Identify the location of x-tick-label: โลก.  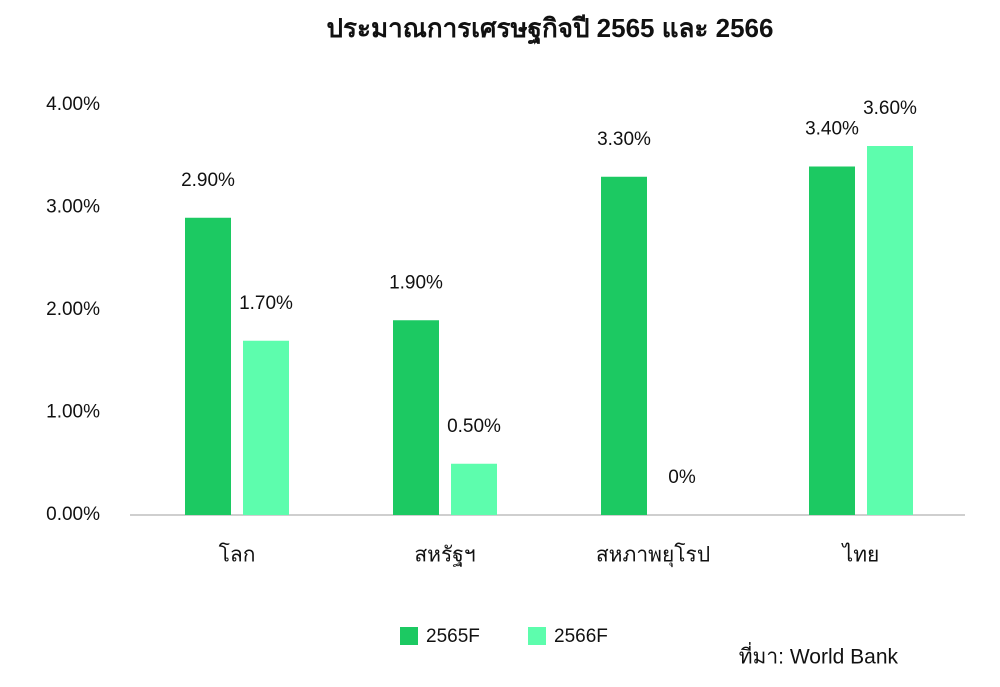
(237, 555).